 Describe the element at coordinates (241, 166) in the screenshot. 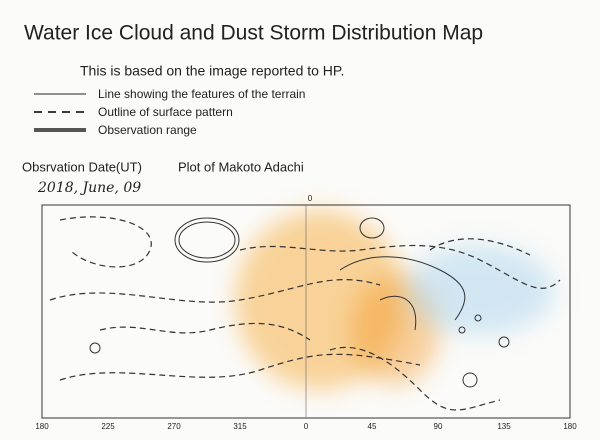

I see `observer: Plot of Makoto Adachi` at that location.